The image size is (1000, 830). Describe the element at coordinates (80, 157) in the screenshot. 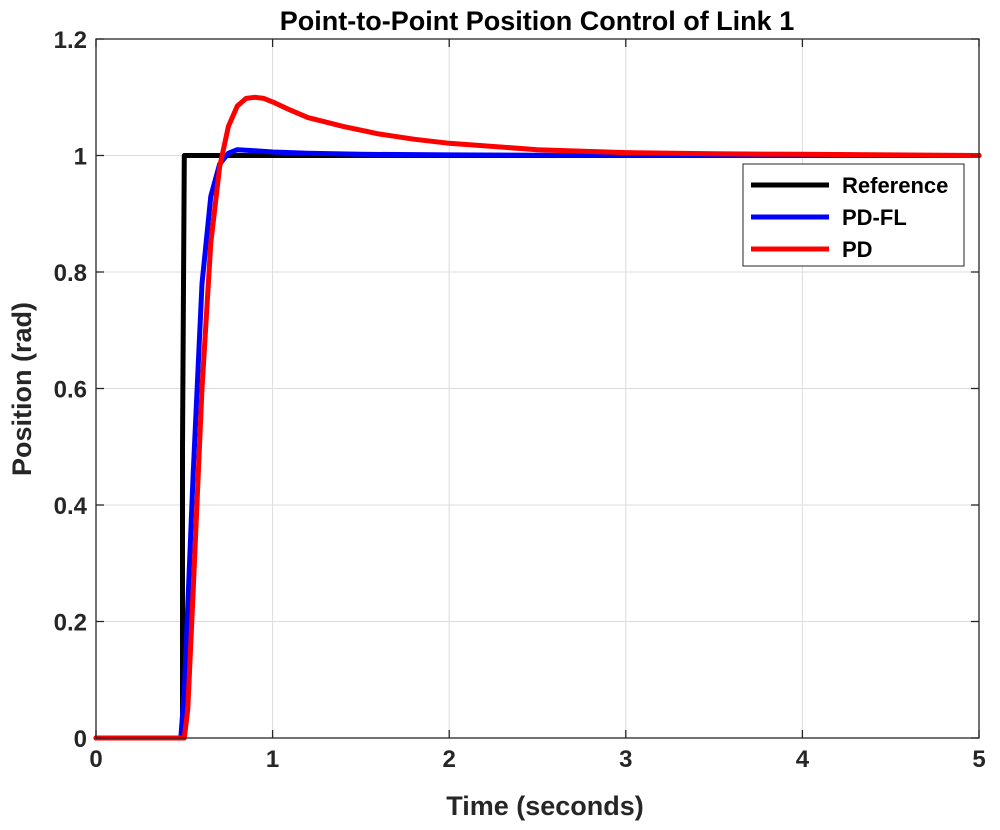

I see `y-tick-label: 1` at that location.